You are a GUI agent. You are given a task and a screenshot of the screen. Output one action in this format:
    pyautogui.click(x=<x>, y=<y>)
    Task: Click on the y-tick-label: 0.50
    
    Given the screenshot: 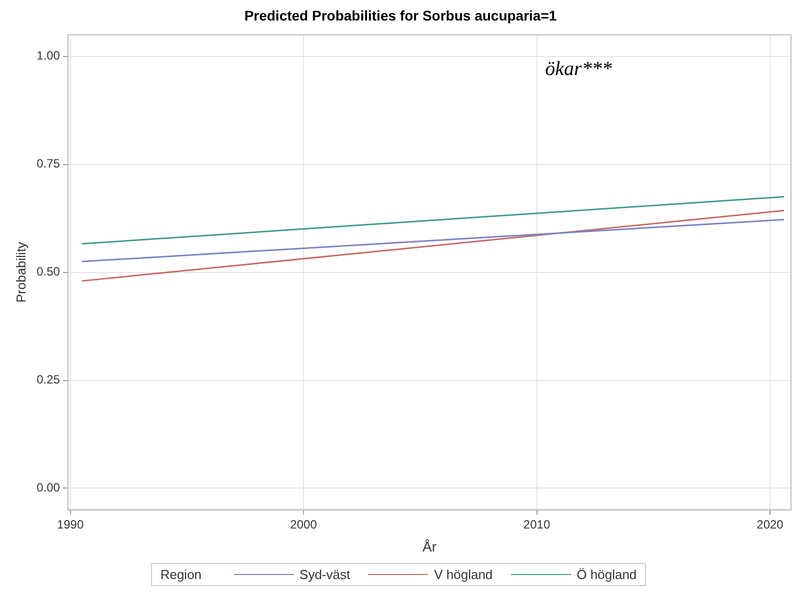 What is the action you would take?
    pyautogui.click(x=48, y=271)
    